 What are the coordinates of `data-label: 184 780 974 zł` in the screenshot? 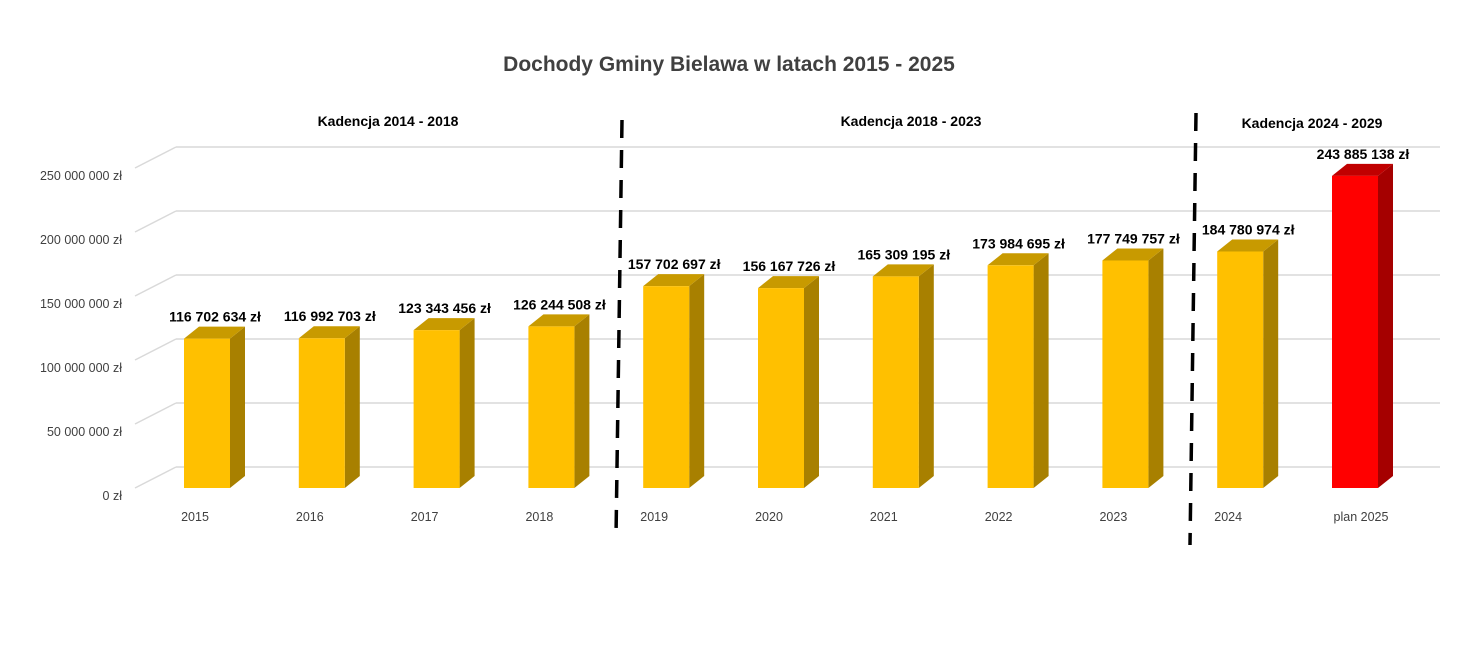 It's located at (1248, 229).